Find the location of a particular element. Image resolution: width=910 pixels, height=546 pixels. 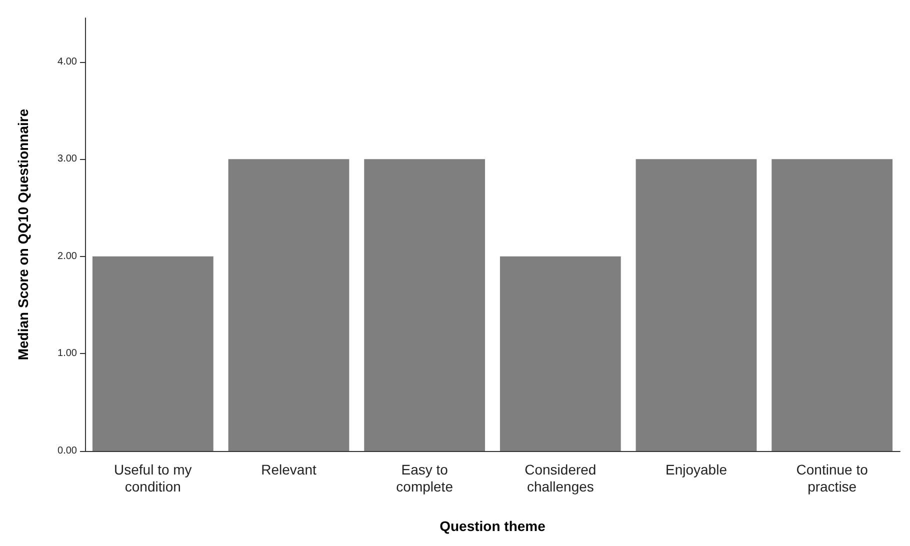

x-tick-label: Useful to my condition is located at coordinates (153, 478).